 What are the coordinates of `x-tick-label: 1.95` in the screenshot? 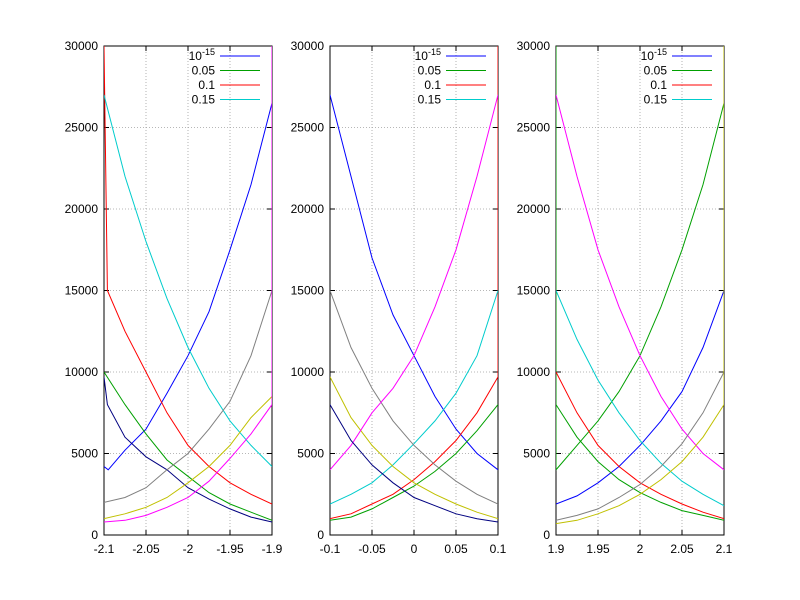 It's located at (598, 549).